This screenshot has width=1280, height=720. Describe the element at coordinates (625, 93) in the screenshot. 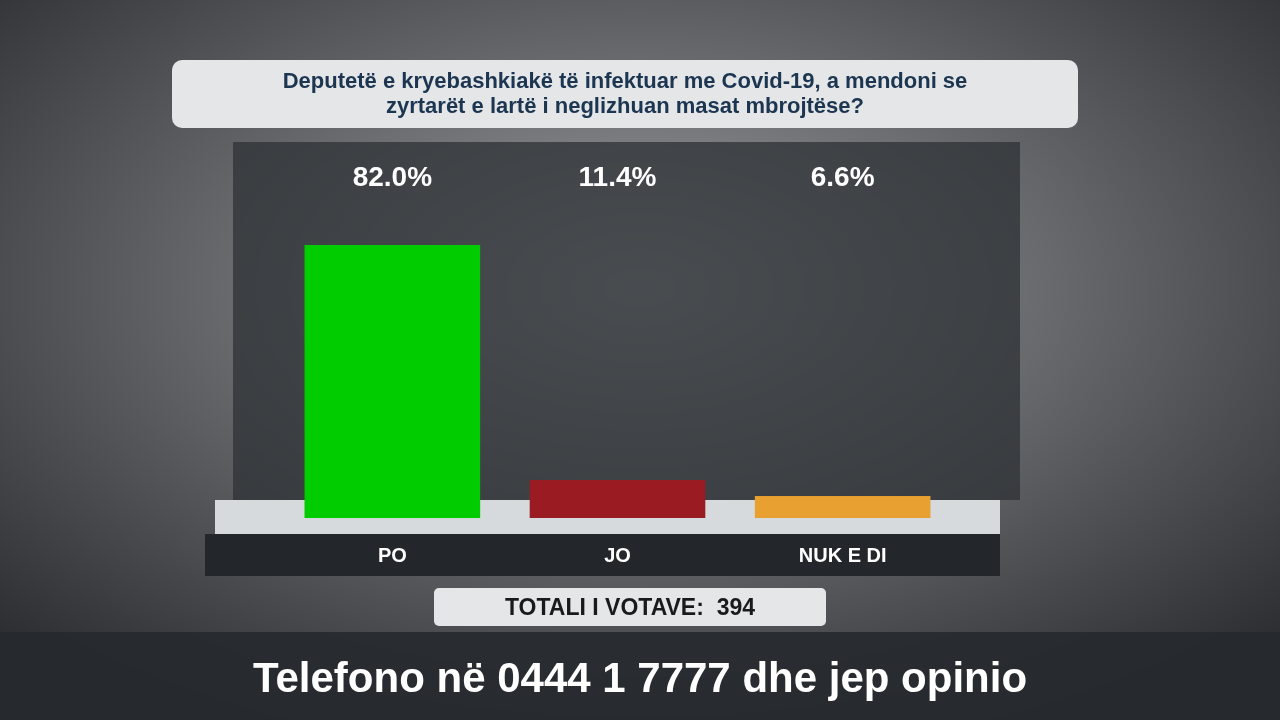

I see `chart-title: Deputetë e kryebashkiakë të infektuar me Covid-19, a mendoni se zyrtarët e lartë i neglizhuan masat mbrojtëse?` at that location.